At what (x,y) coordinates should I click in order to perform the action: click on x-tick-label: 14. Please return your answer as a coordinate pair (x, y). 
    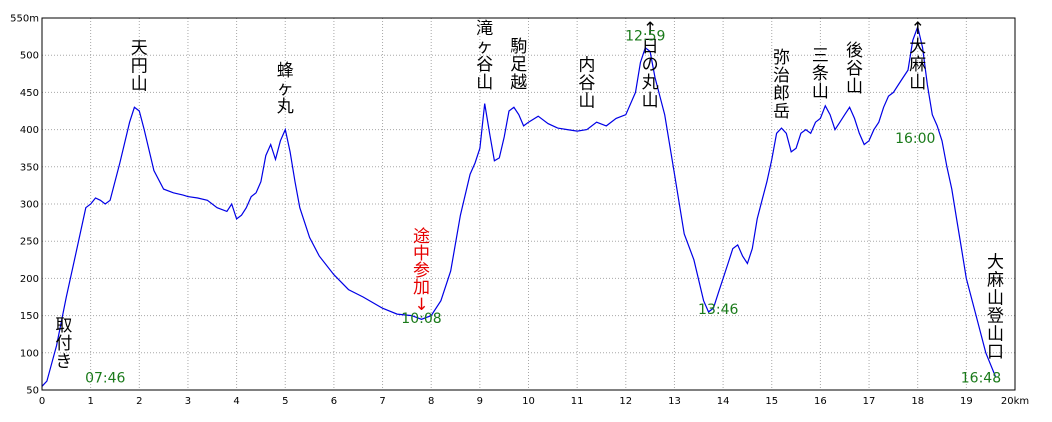
    Looking at the image, I should click on (723, 401).